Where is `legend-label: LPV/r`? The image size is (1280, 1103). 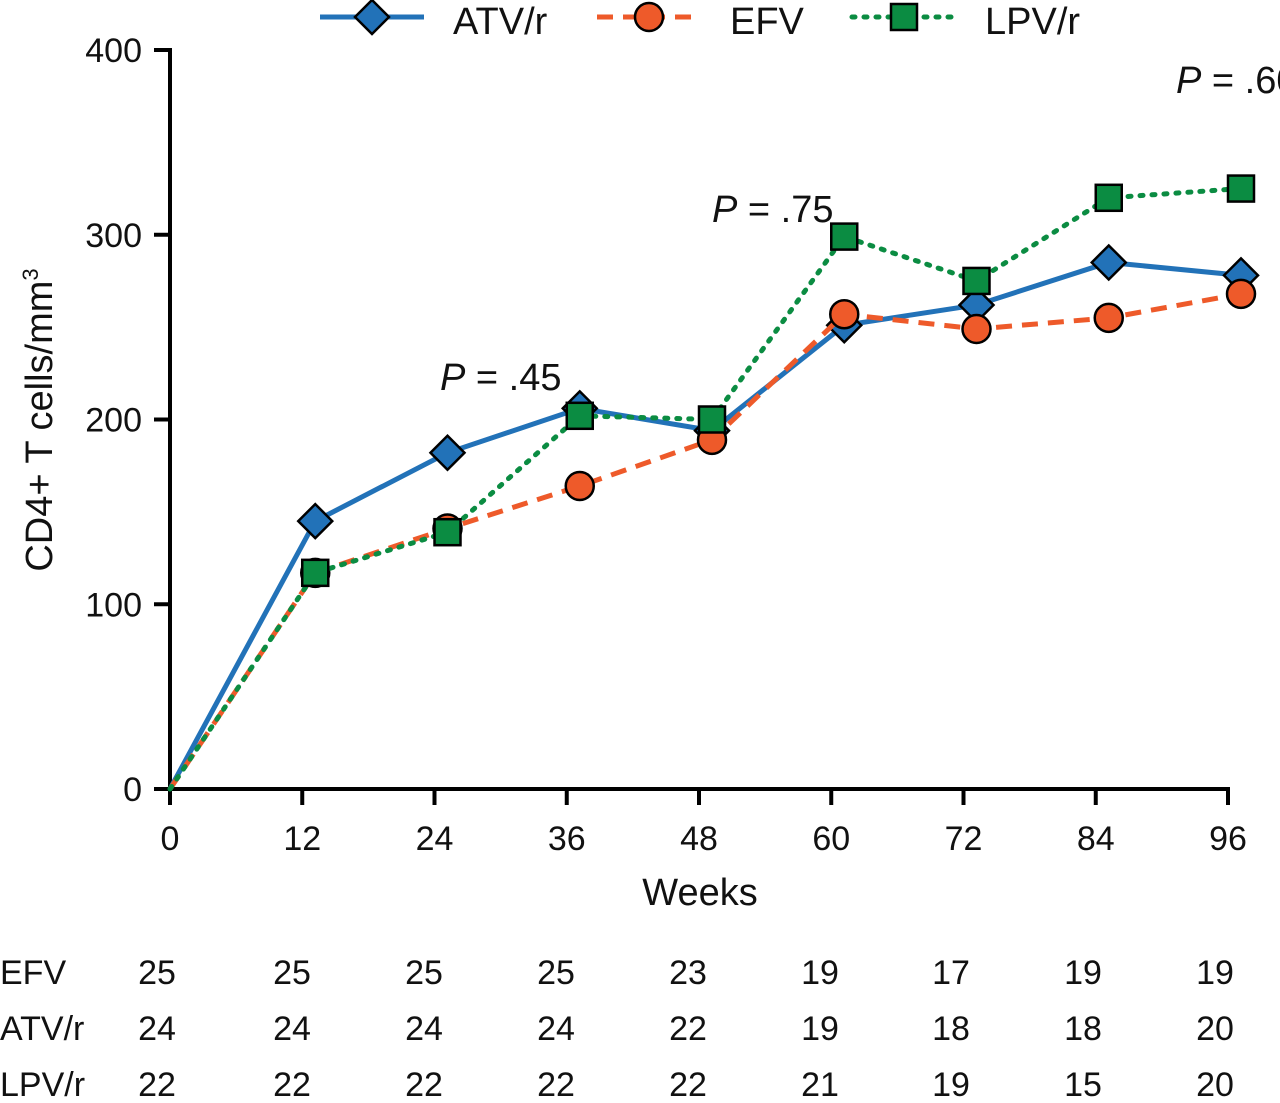 legend-label: LPV/r is located at coordinates (1032, 22).